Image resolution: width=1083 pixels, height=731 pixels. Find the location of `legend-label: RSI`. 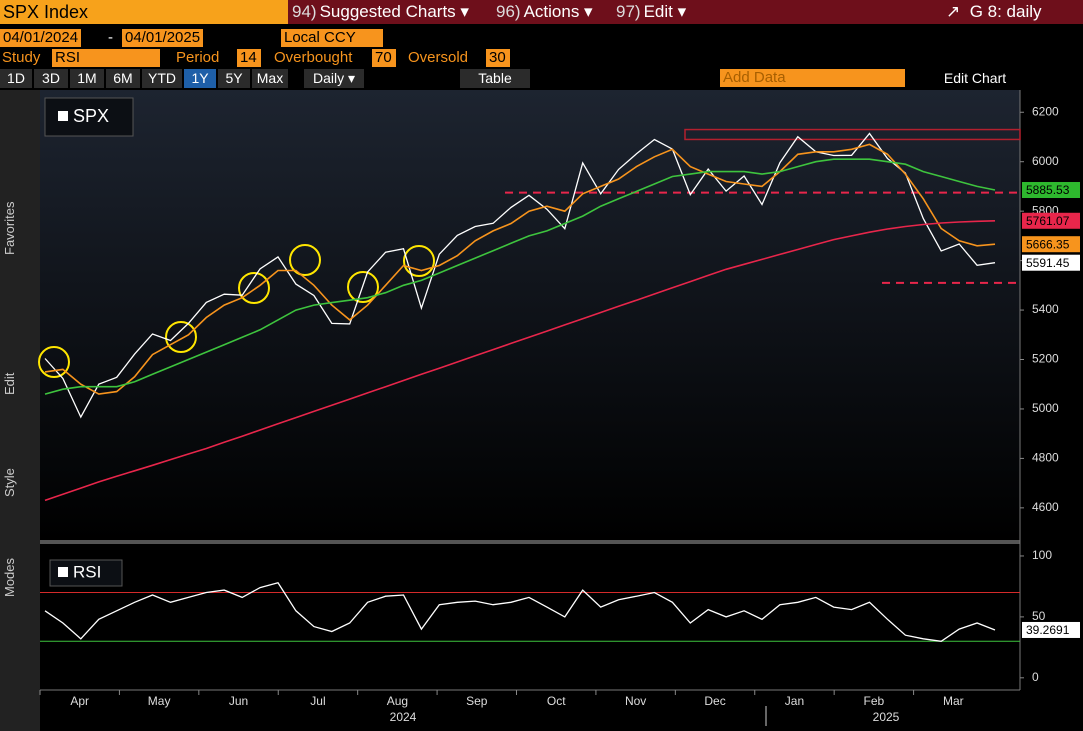

legend-label: RSI is located at coordinates (87, 571).